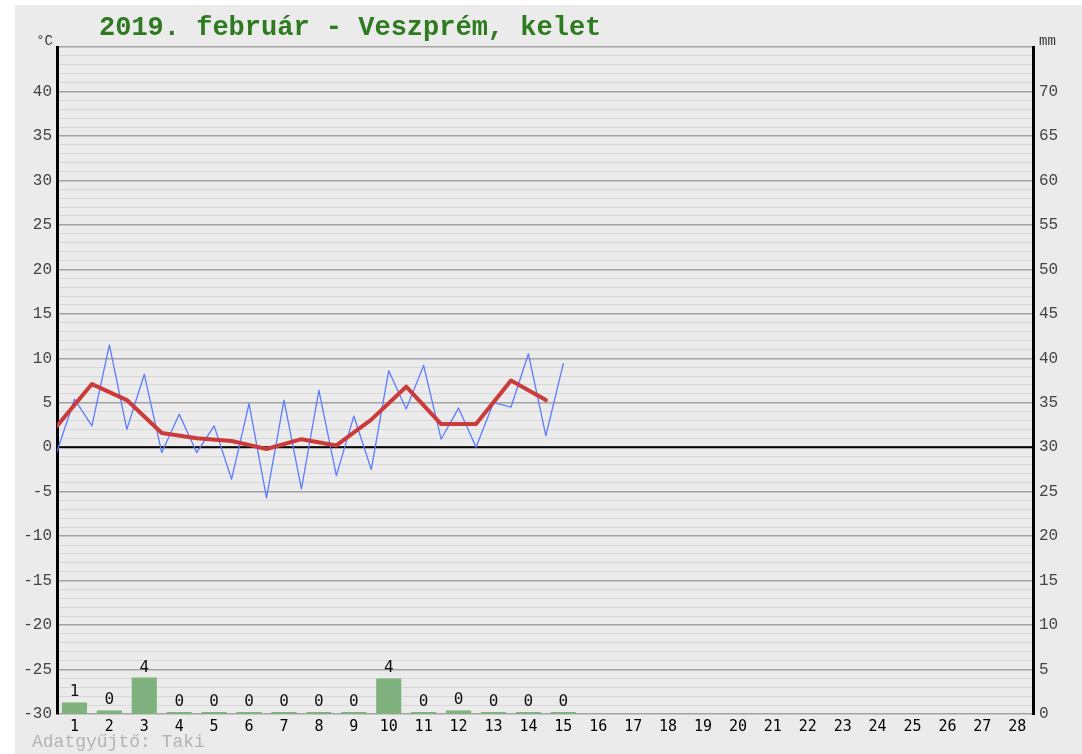  Describe the element at coordinates (42, 491) in the screenshot. I see `y-tick-label: -5` at that location.